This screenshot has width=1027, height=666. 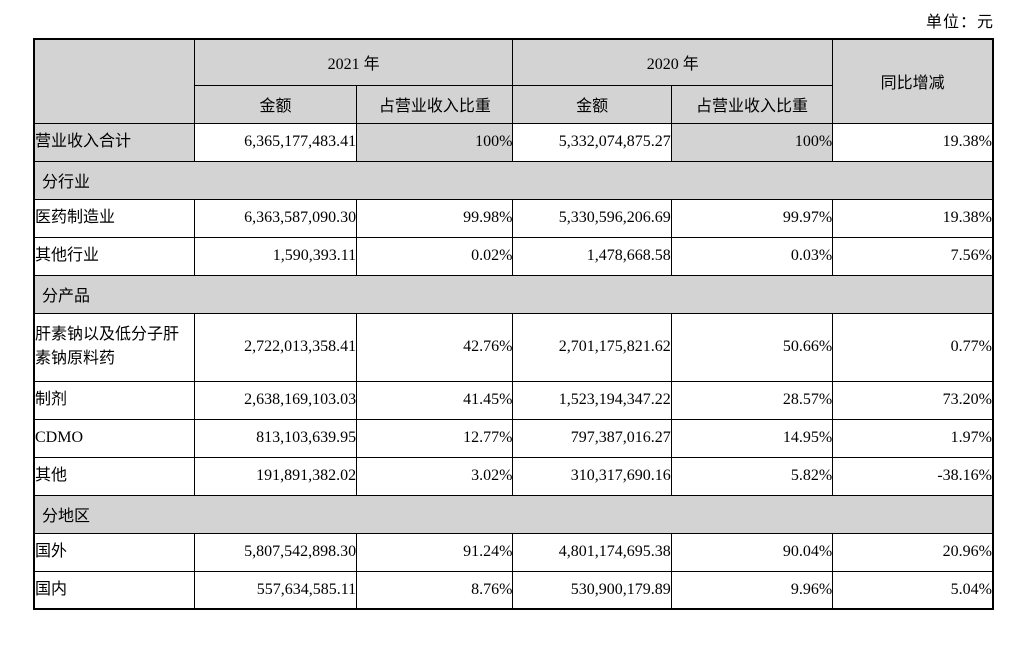 What do you see at coordinates (114, 552) in the screenshot?
I see `row-label: 国外` at bounding box center [114, 552].